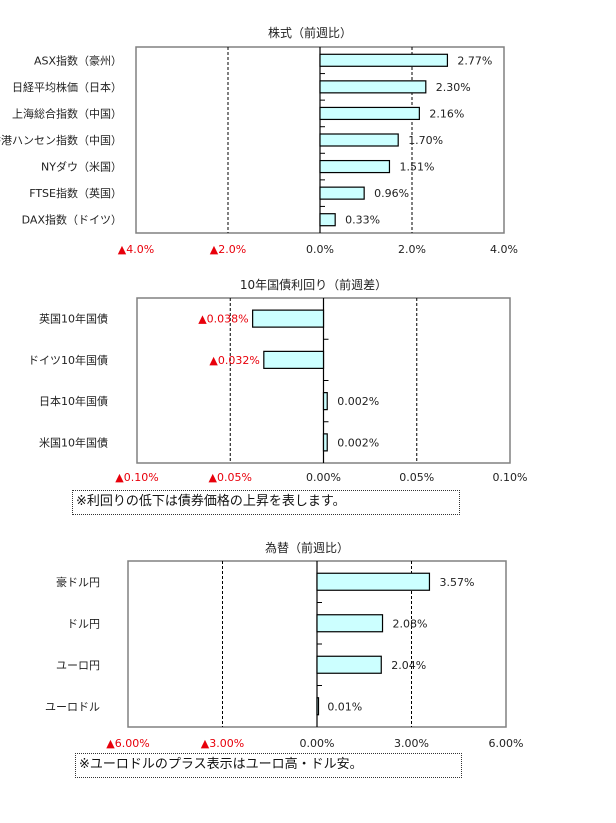  Describe the element at coordinates (136, 477) in the screenshot. I see `x-tick-label: ▲0.10%` at that location.